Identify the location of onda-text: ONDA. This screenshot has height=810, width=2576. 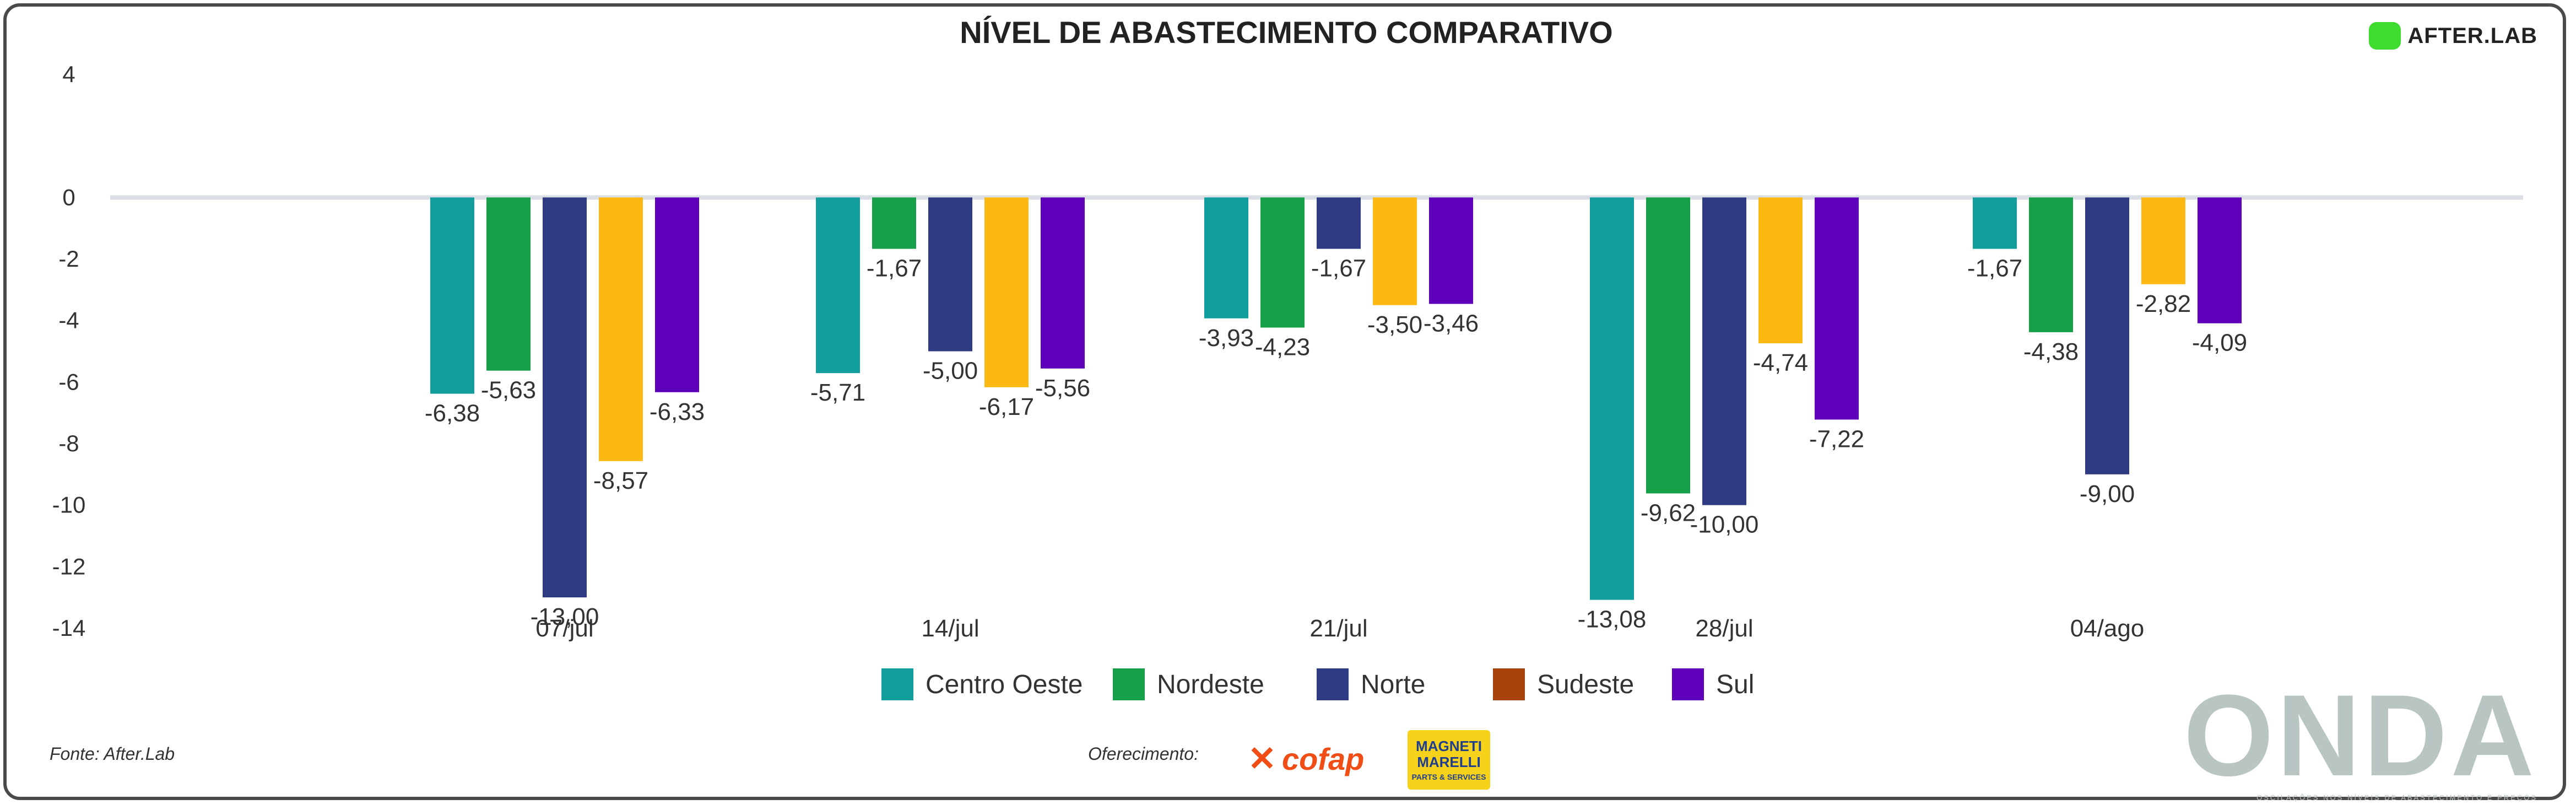
(2360, 735).